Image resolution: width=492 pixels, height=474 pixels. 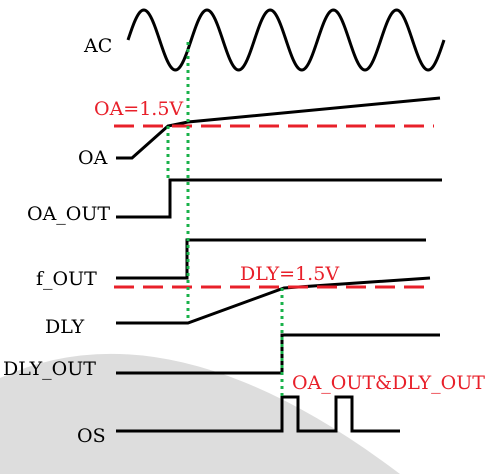 I want to click on oa-out-waveform, so click(x=279, y=198).